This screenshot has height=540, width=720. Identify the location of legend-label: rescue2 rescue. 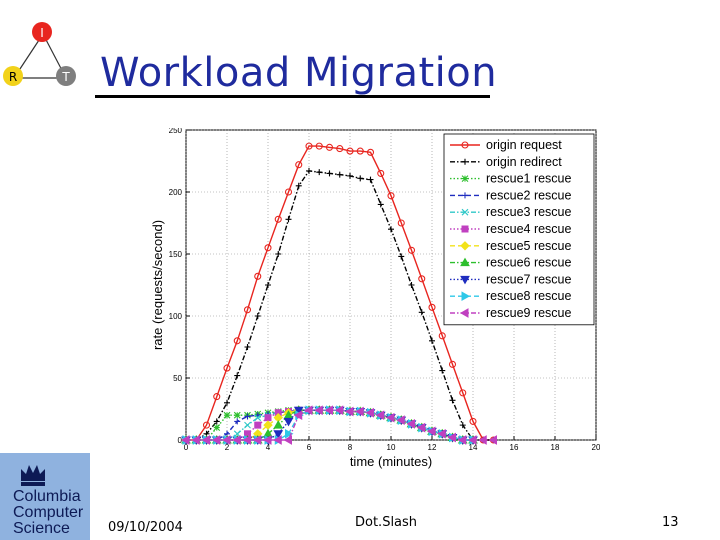
(529, 195).